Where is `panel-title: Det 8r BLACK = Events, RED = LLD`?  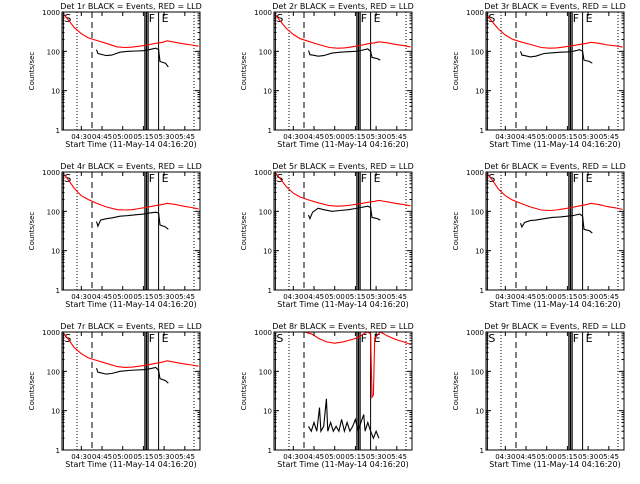 panel-title: Det 8r BLACK = Events, RED = LLD is located at coordinates (343, 326).